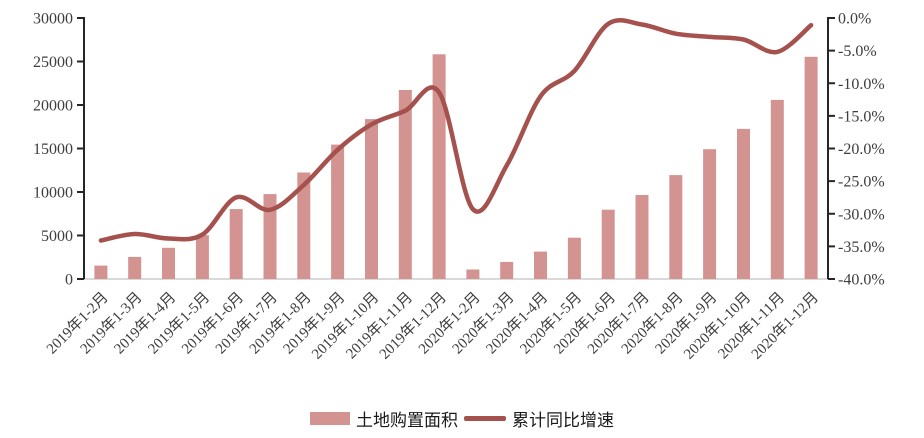 The image size is (924, 438). I want to click on right-axis-tick-label: -10.0%, so click(861, 84).